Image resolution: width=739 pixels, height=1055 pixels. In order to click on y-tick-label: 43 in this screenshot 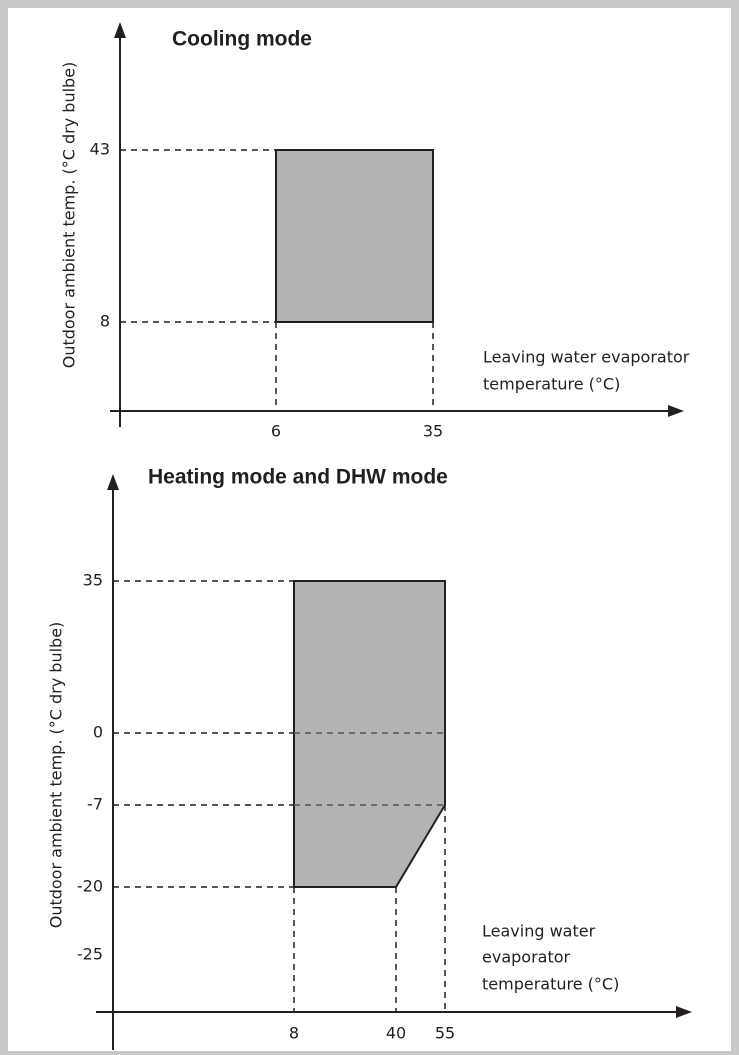, I will do `click(100, 149)`.